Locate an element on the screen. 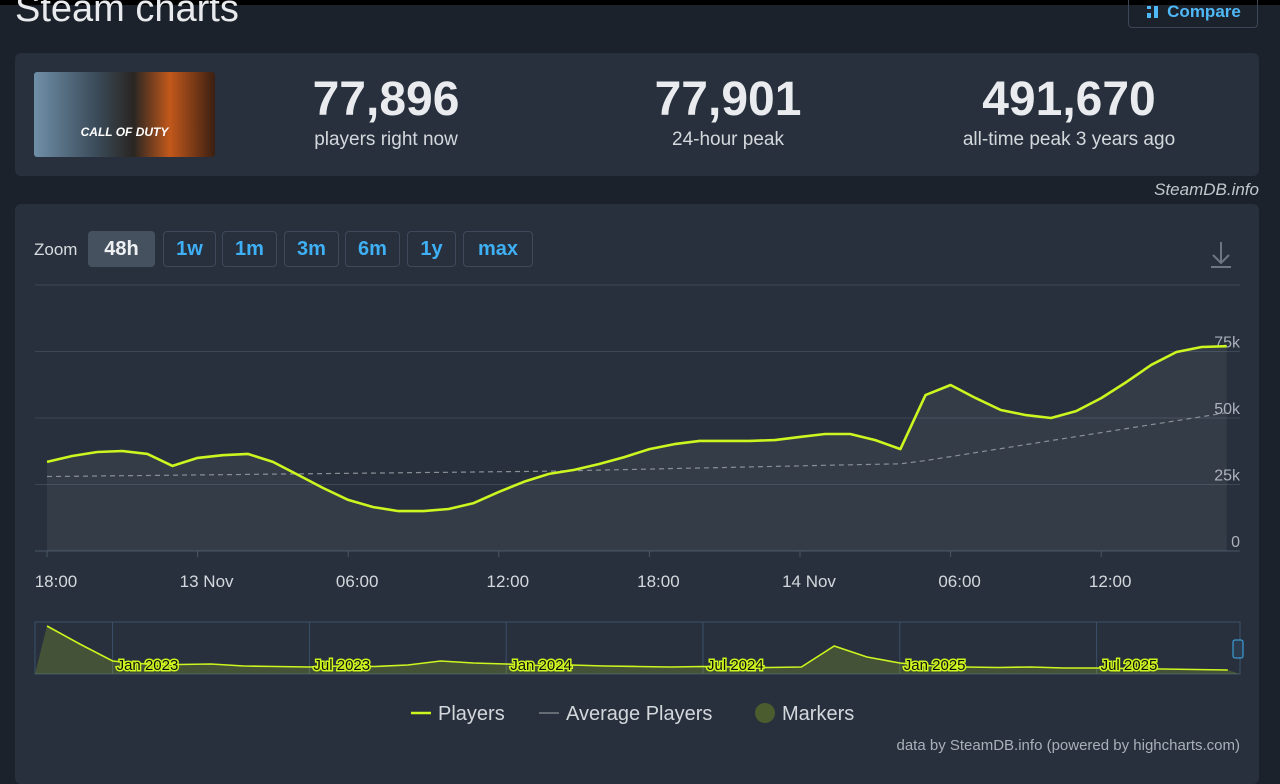  game-logo: CALL OF DUTY is located at coordinates (124, 114).